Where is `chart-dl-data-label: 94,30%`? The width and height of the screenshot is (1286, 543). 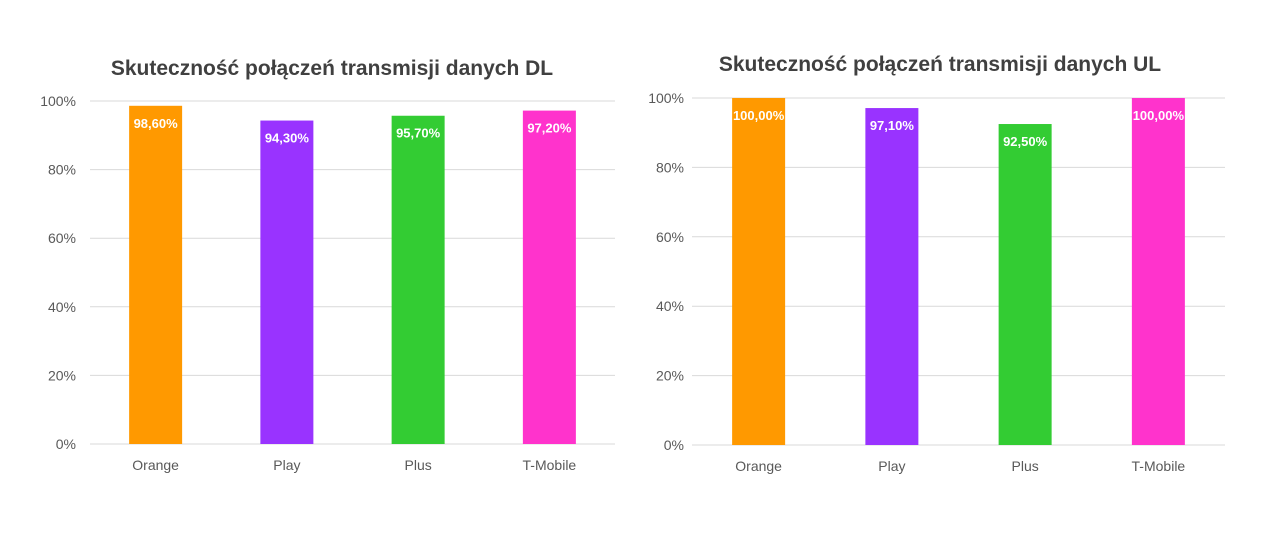
chart-dl-data-label: 94,30% is located at coordinates (287, 138).